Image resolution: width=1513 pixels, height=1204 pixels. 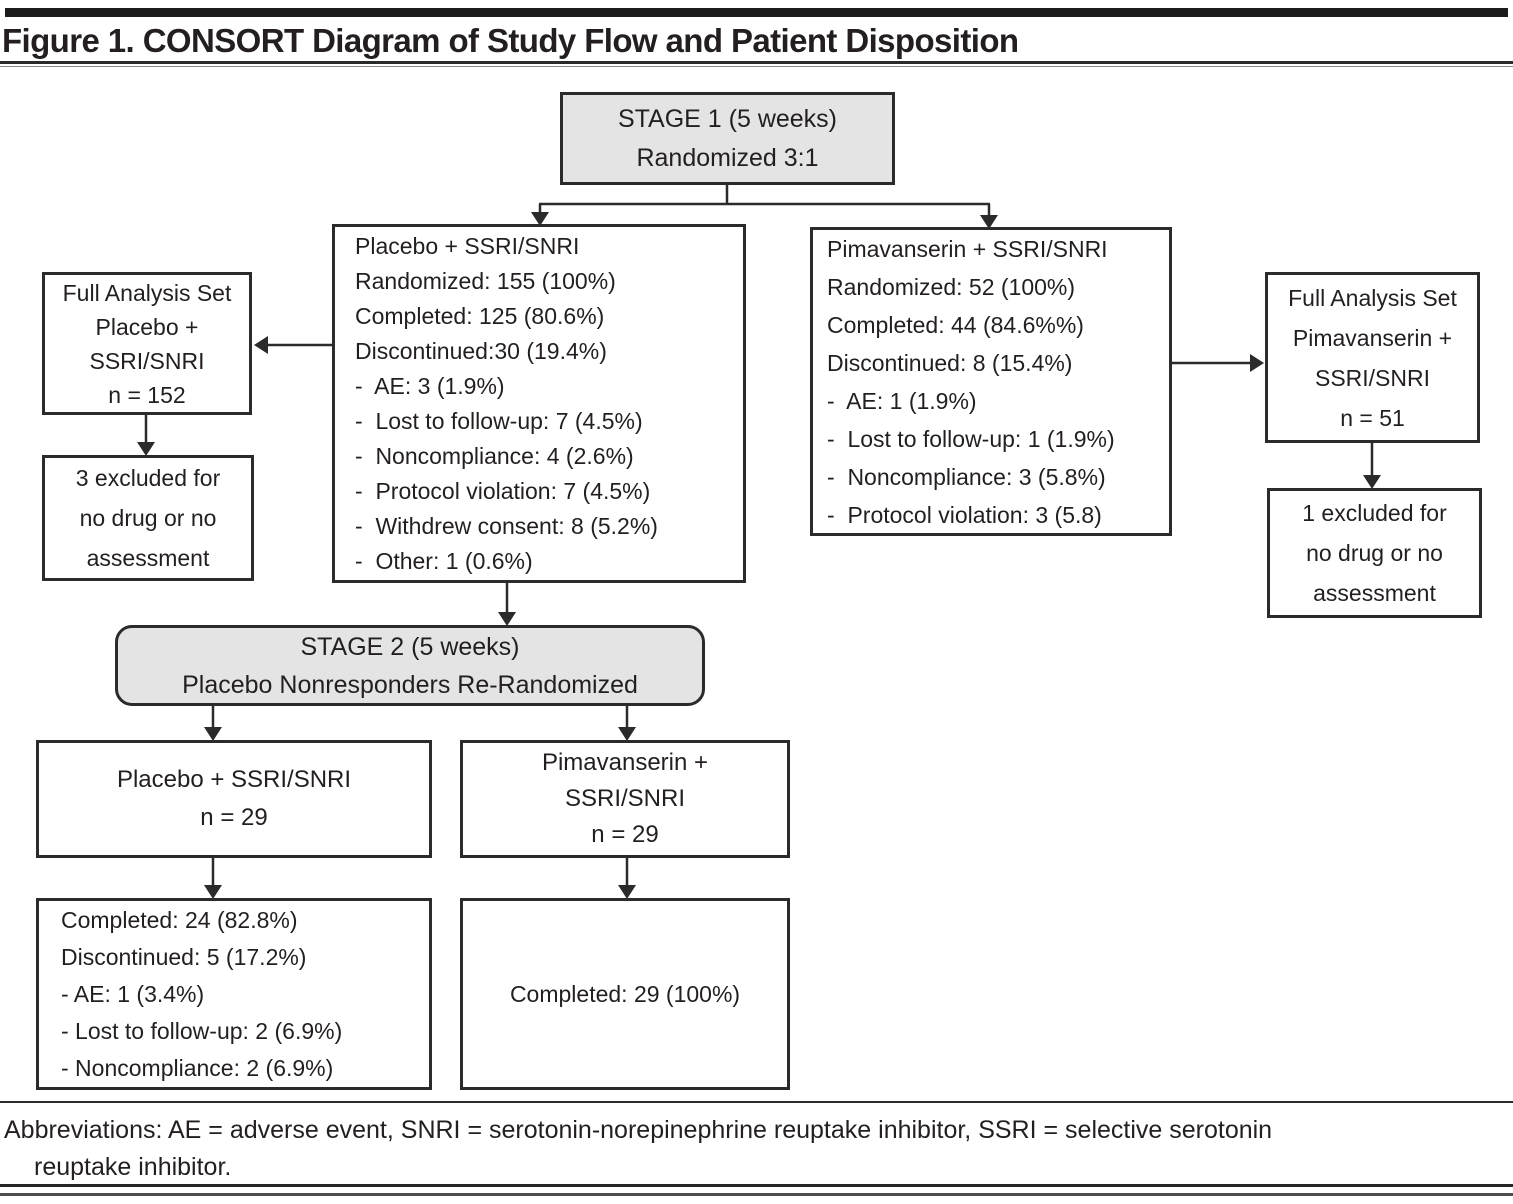 I want to click on fas-n: n = 152, so click(x=147, y=394).